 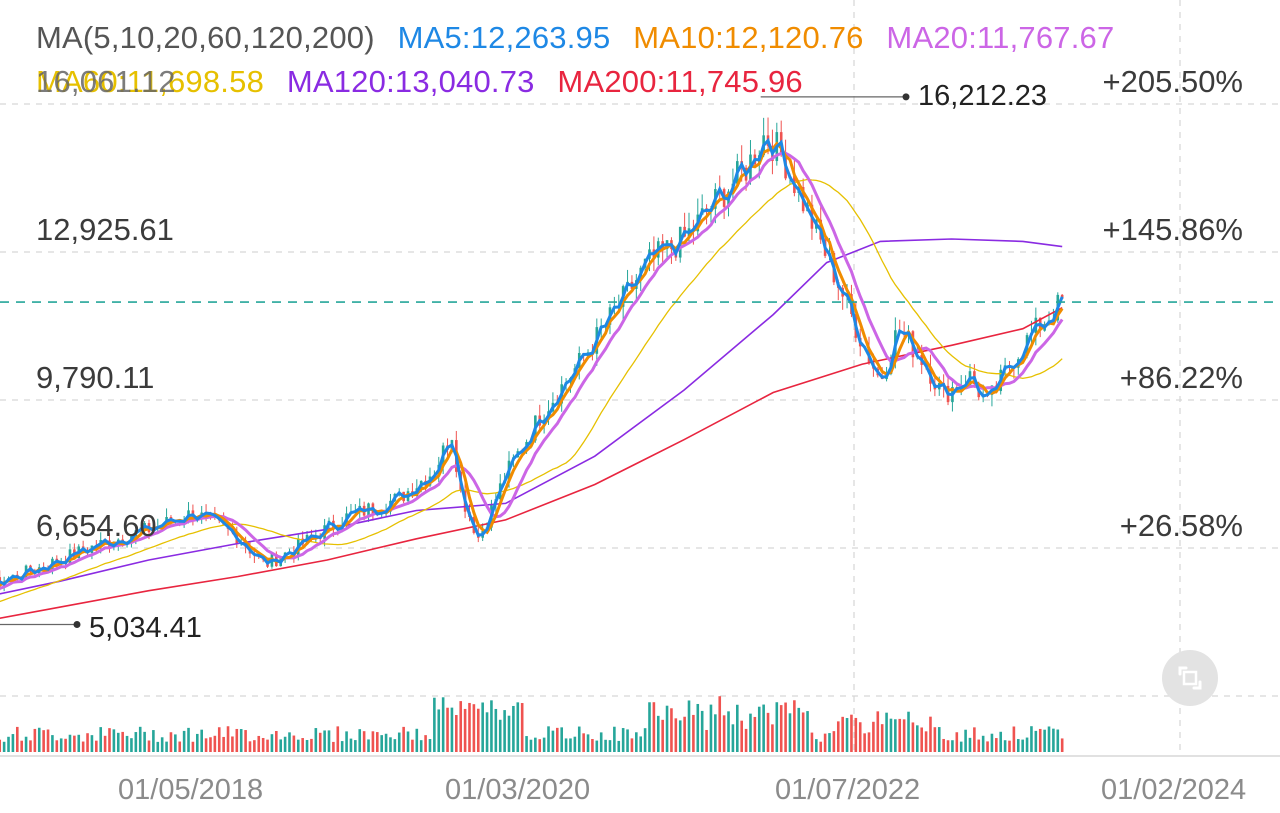 What do you see at coordinates (191, 790) in the screenshot?
I see `x-axis-label-1: 01/05/2018` at bounding box center [191, 790].